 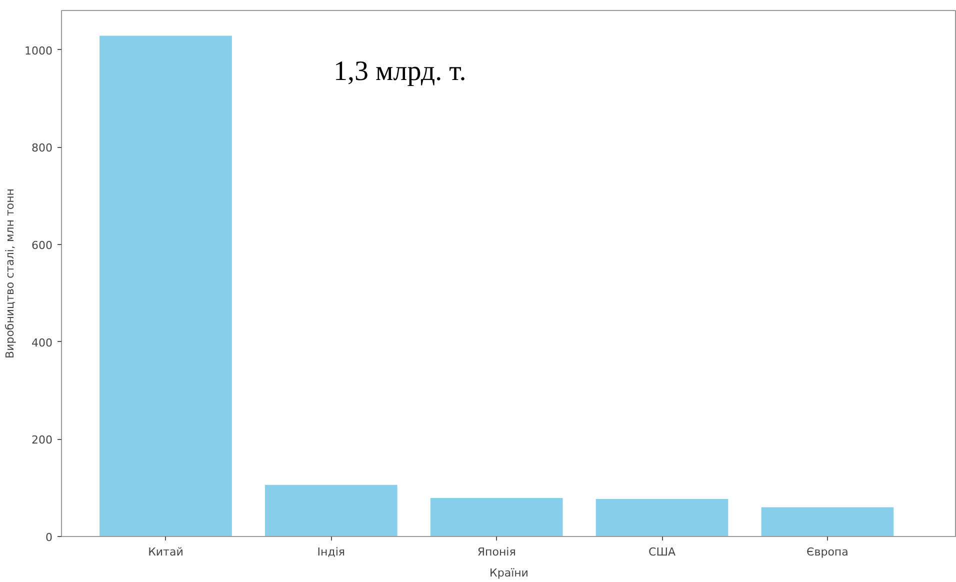 I want to click on x-tick-label: Індія, so click(x=331, y=552).